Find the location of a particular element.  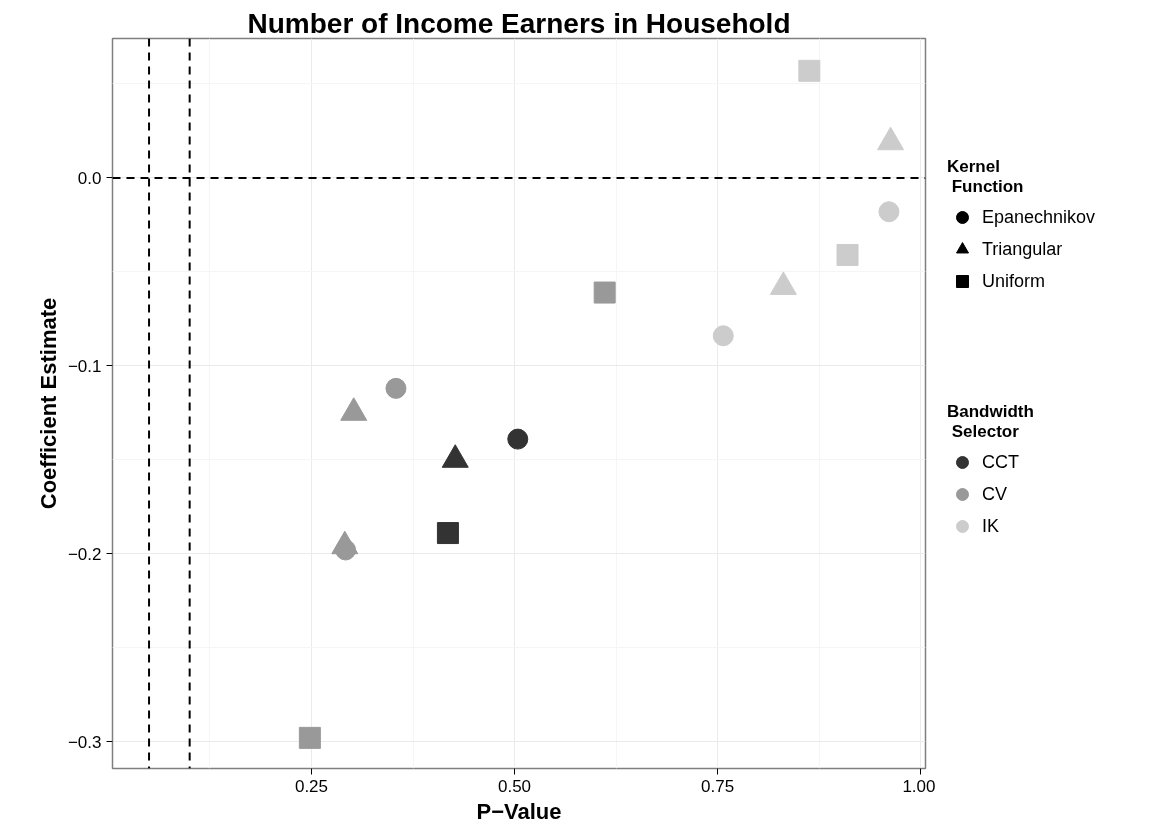

text: Bandwidth Selector is located at coordinates (990, 421).